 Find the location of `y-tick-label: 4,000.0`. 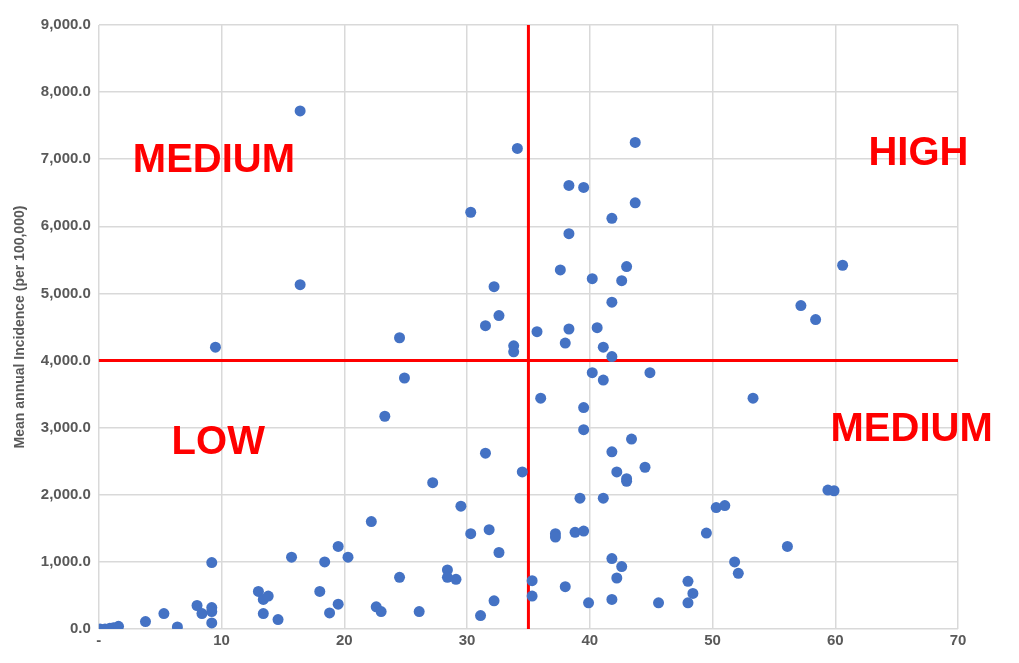

y-tick-label: 4,000.0 is located at coordinates (65, 359).